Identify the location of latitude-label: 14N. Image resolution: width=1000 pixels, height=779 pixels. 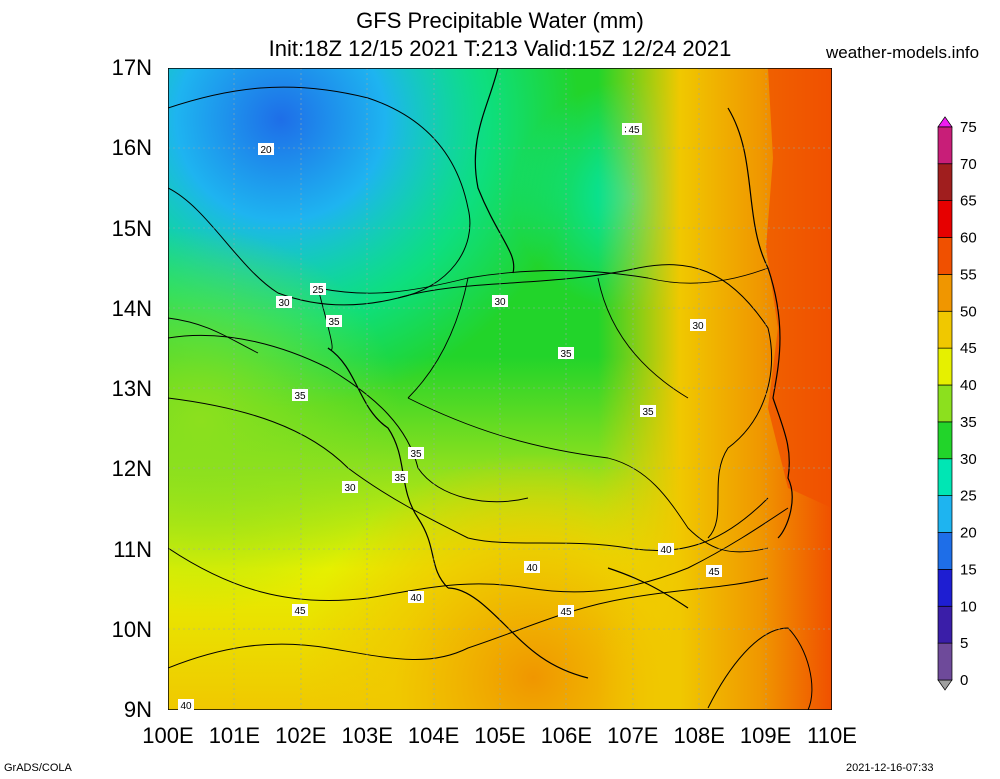
(131, 308).